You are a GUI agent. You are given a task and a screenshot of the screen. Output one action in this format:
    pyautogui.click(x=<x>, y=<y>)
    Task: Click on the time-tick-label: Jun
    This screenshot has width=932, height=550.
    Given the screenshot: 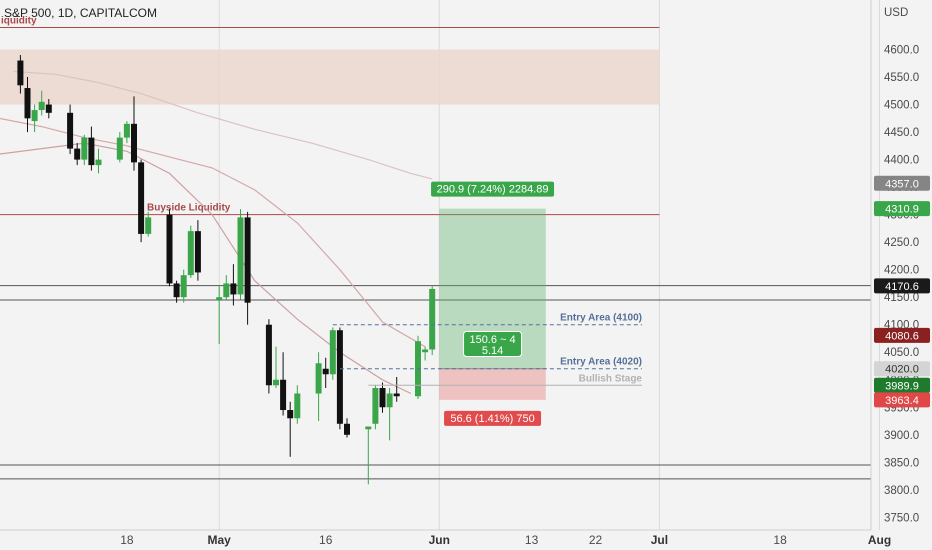 What is the action you would take?
    pyautogui.click(x=439, y=540)
    